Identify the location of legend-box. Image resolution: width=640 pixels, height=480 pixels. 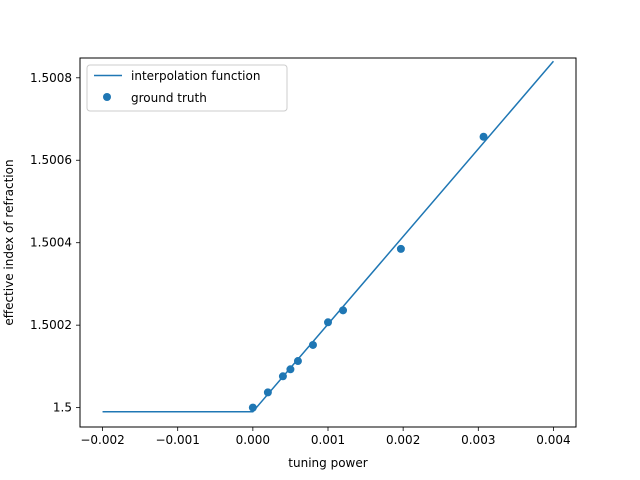
(187, 88).